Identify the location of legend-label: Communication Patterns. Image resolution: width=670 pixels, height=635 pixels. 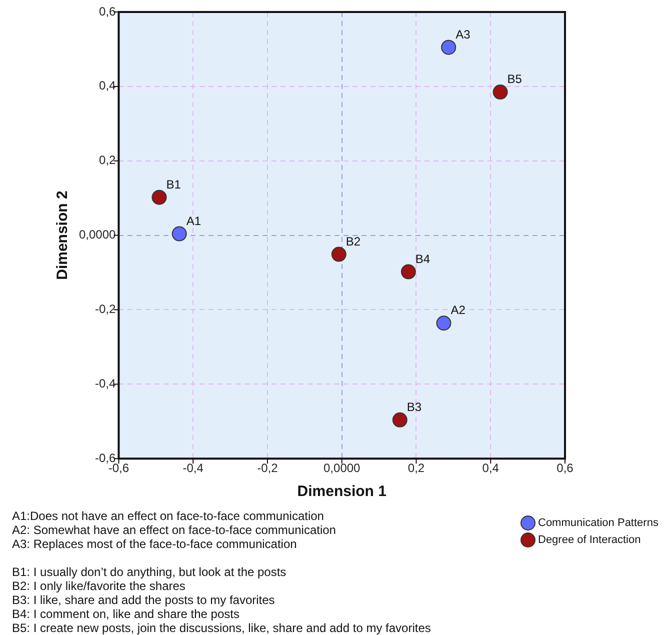
(598, 523).